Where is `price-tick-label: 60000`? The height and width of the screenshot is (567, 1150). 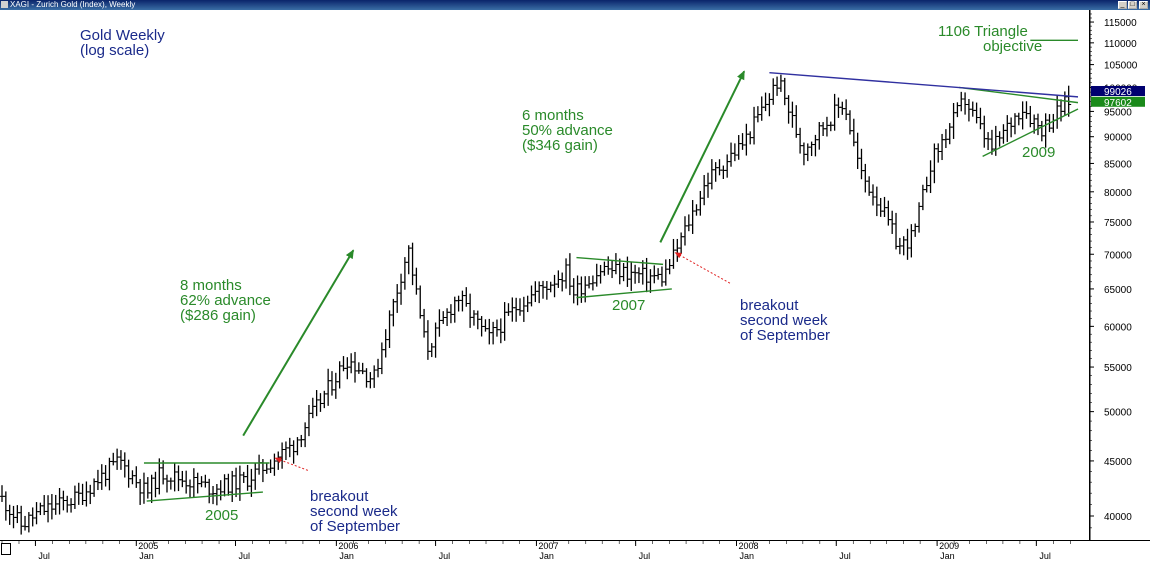 price-tick-label: 60000 is located at coordinates (1118, 327).